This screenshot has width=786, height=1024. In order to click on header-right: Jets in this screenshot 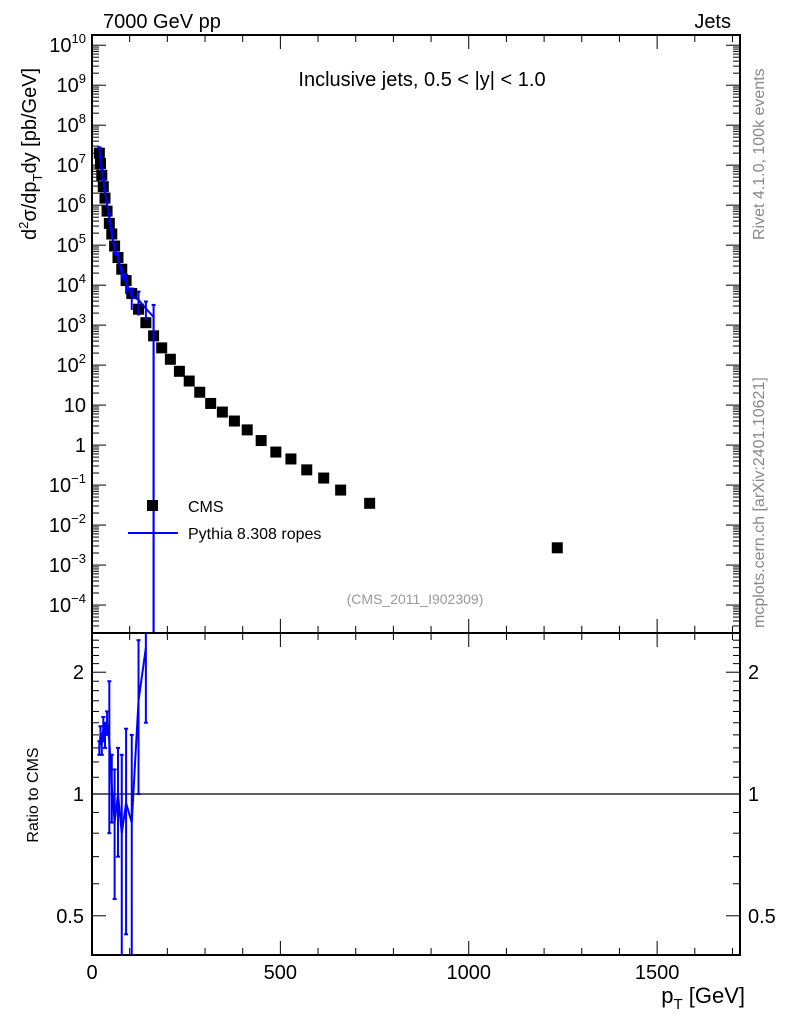, I will do `click(712, 22)`.